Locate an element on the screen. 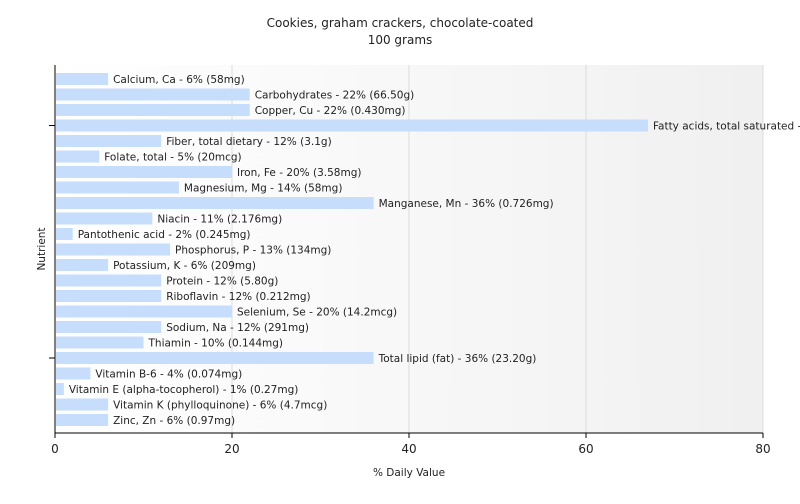 The width and height of the screenshot is (800, 504). bar-label: Selenium, Se - 20% (14.2mcg) is located at coordinates (317, 313).